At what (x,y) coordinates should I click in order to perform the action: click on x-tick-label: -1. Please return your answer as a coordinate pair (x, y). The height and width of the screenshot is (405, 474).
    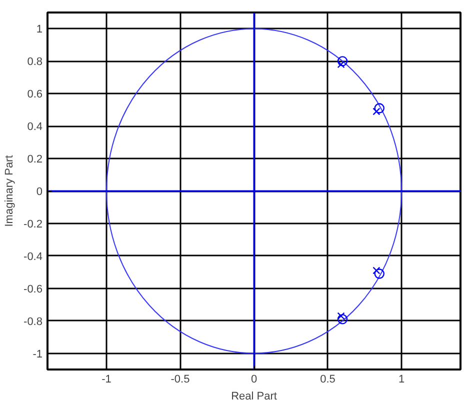
    Looking at the image, I should click on (107, 380).